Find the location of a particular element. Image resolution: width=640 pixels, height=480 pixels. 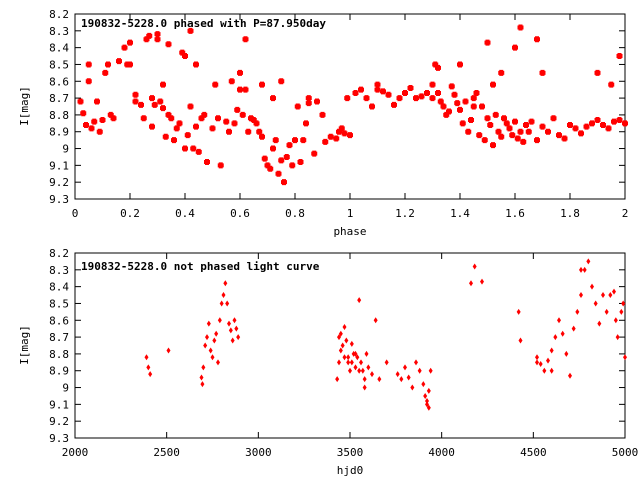

x-tick-label: 5000 is located at coordinates (625, 452).